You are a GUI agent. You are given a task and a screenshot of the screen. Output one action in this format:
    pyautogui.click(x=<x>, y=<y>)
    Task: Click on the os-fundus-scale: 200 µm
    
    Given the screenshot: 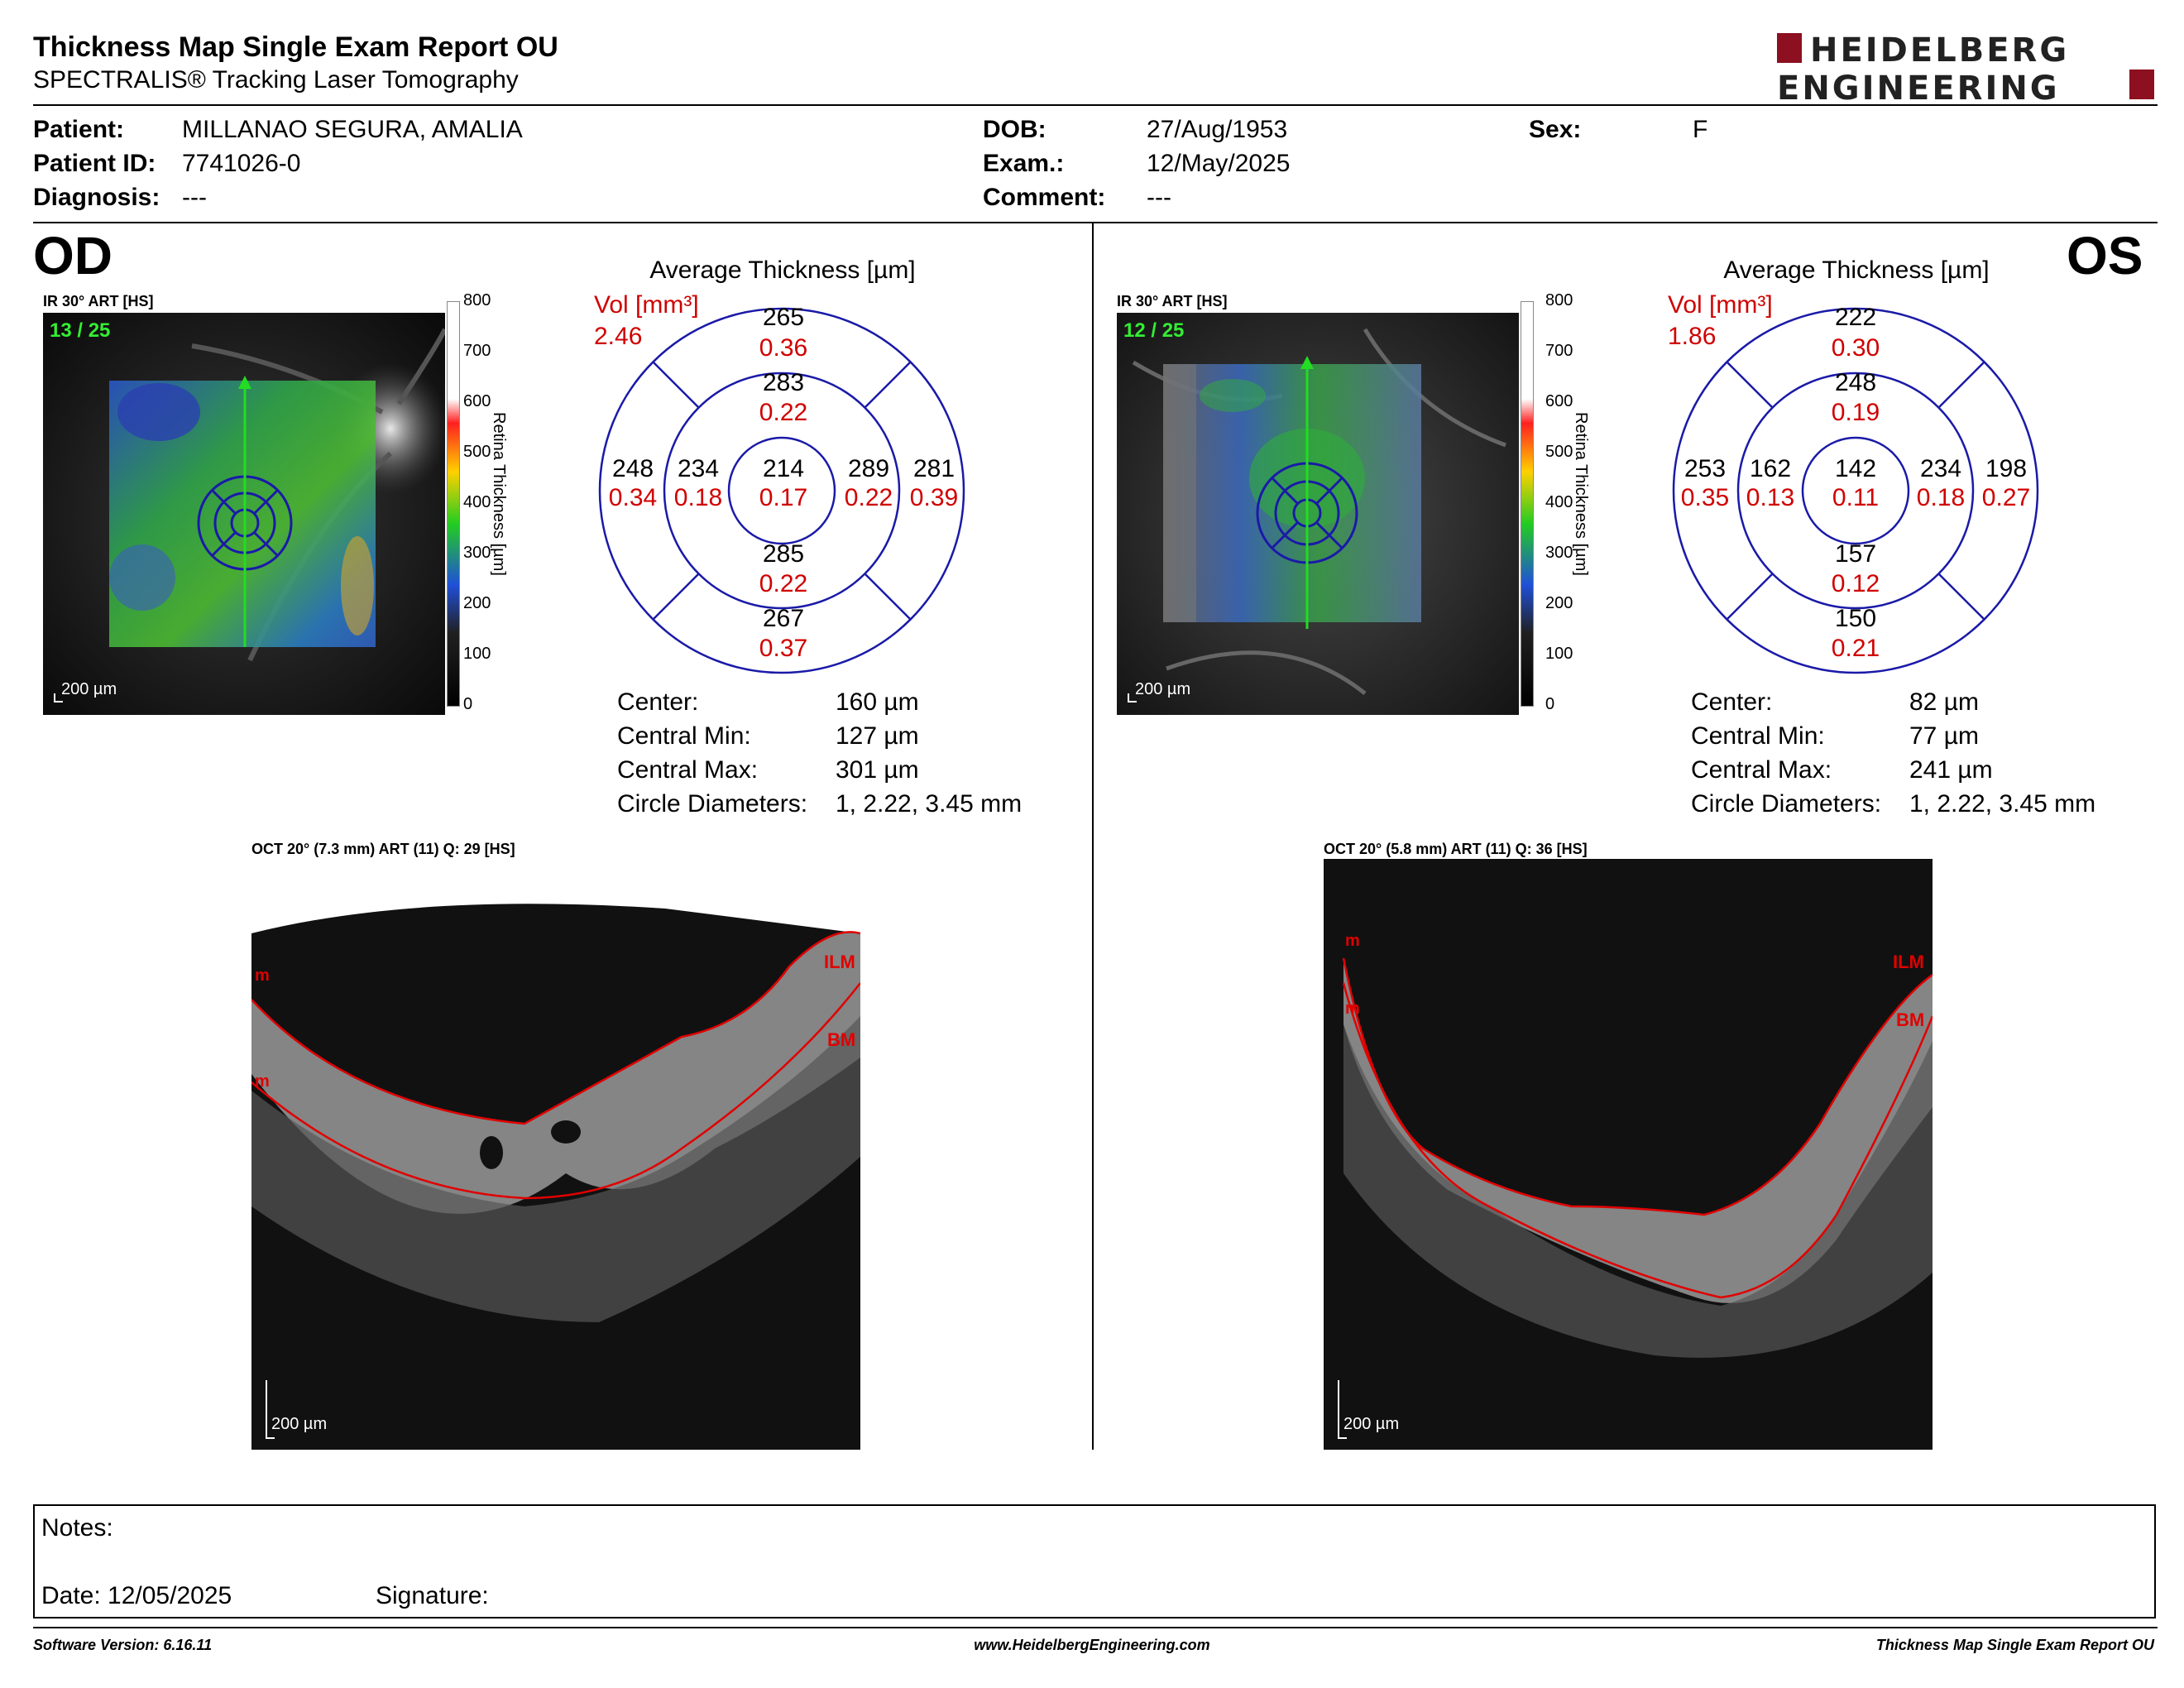 What is the action you would take?
    pyautogui.click(x=1163, y=689)
    